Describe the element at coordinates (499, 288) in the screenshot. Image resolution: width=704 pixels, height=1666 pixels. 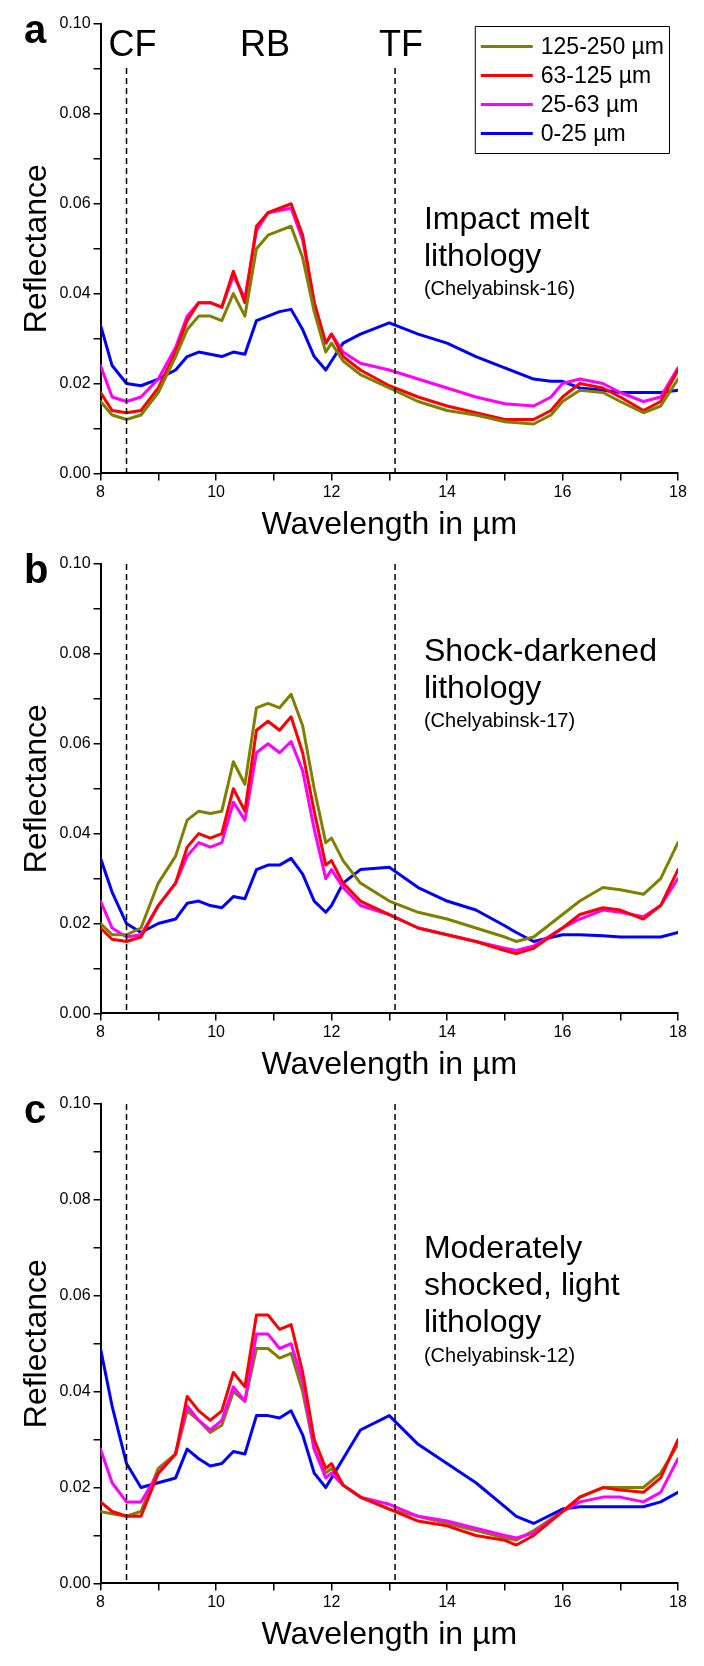
I see `annotation: (Chelyabinsk-16)` at that location.